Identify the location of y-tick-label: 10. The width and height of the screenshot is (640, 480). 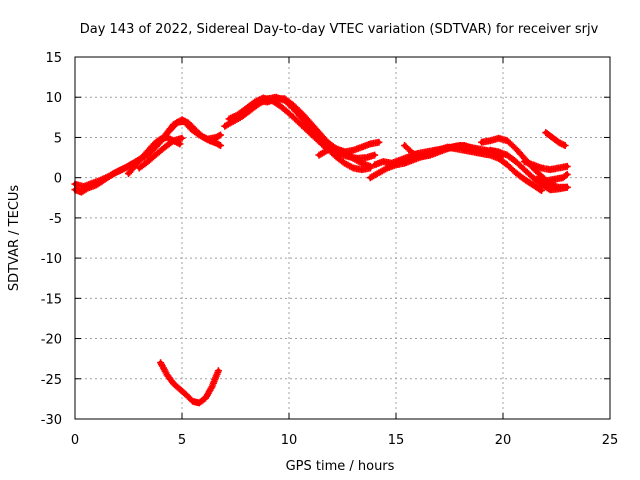
(53, 98).